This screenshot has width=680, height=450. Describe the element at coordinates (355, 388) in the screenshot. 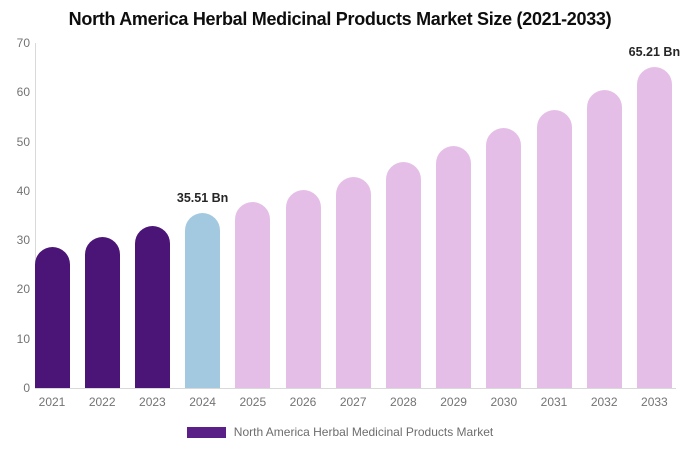

I see `x-axis-line` at that location.